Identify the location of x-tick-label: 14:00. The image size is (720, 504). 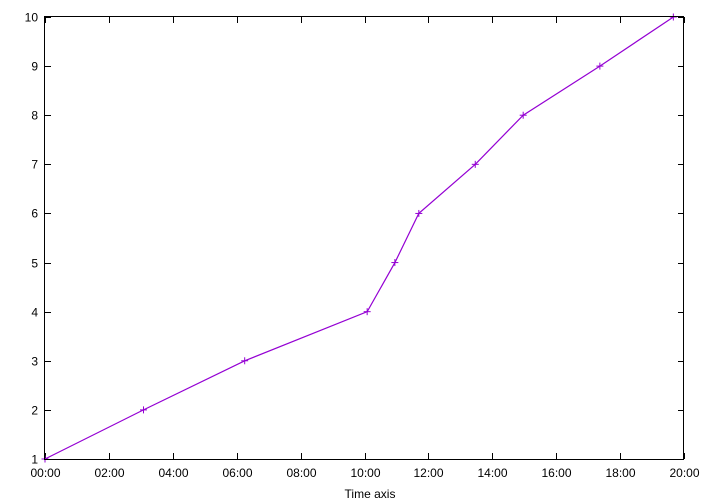
(492, 473).